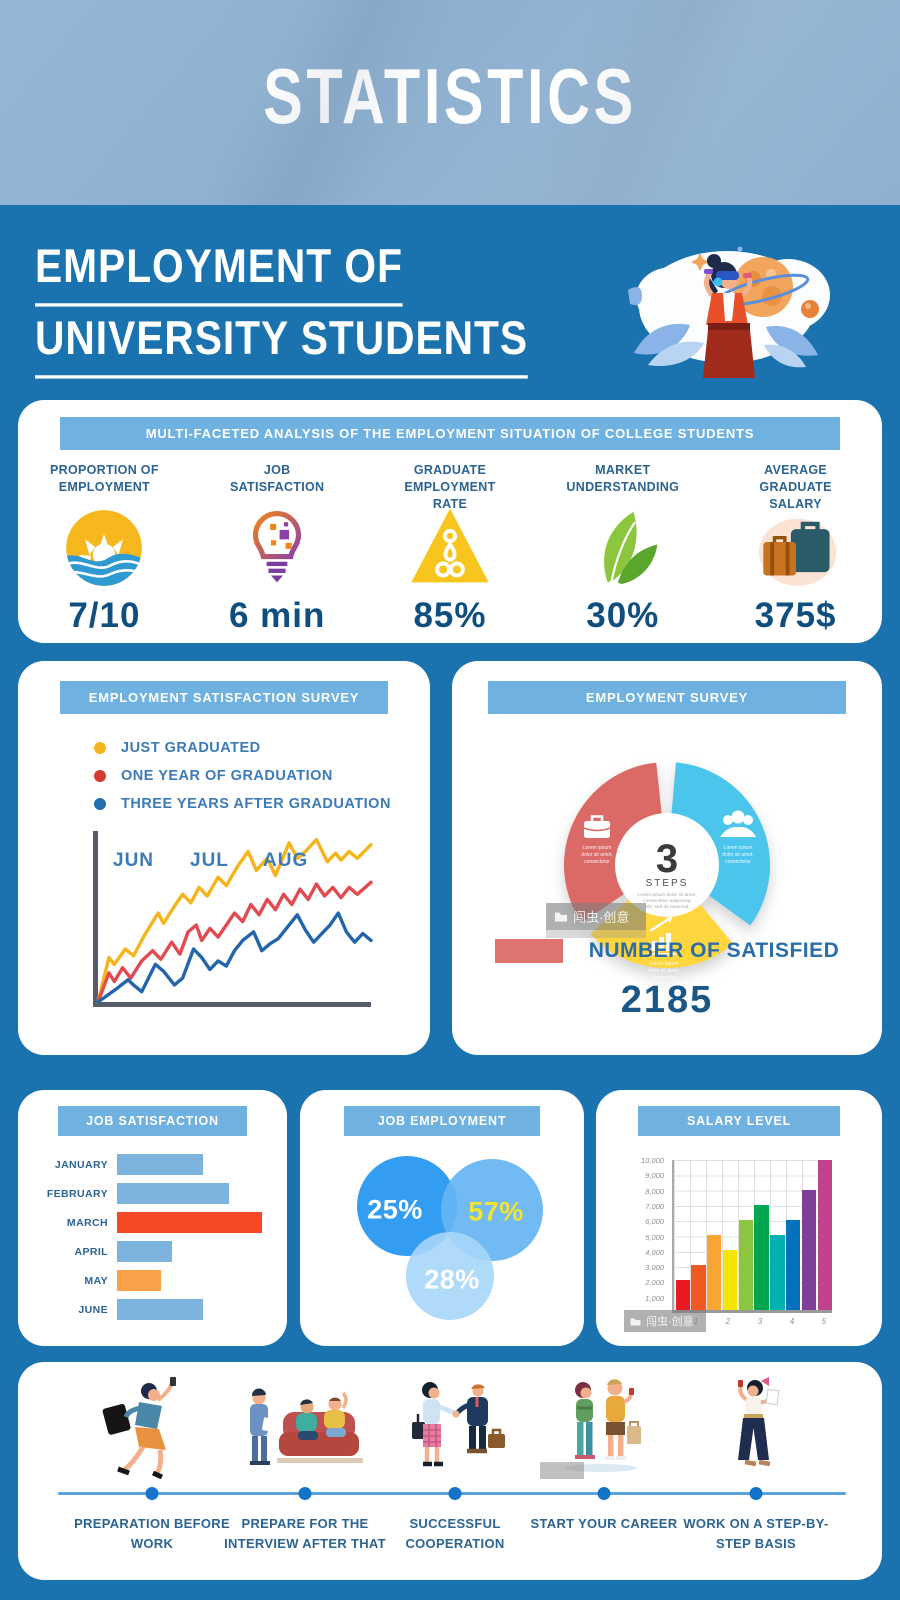 This screenshot has width=900, height=1600. I want to click on legend-item-three-years: THREE YEARS AFTER GRADUATION, so click(262, 804).